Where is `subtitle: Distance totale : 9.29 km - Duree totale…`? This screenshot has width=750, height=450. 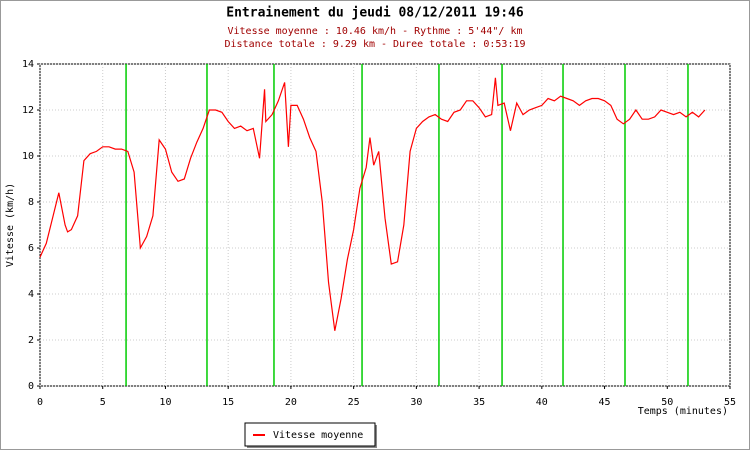
subtitle: Distance totale : 9.29 km - Duree totale… is located at coordinates (374, 44).